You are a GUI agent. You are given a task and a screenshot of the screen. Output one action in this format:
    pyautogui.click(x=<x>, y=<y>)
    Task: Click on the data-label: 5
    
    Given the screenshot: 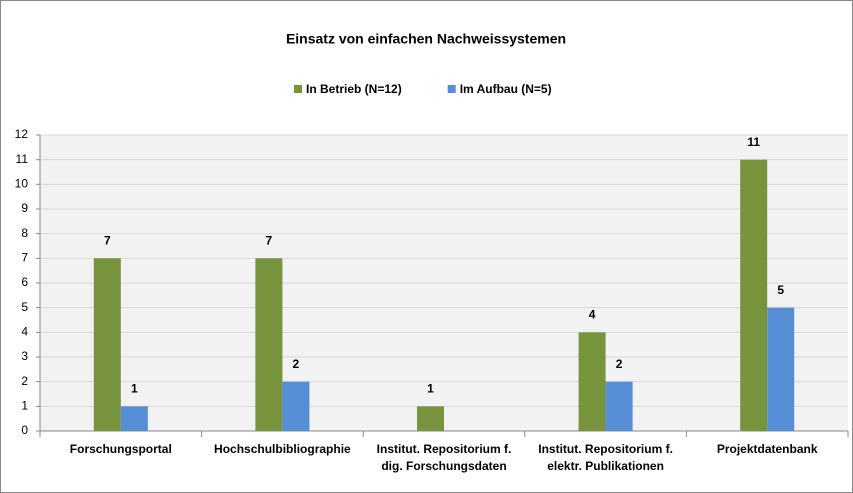 What is the action you would take?
    pyautogui.click(x=780, y=290)
    